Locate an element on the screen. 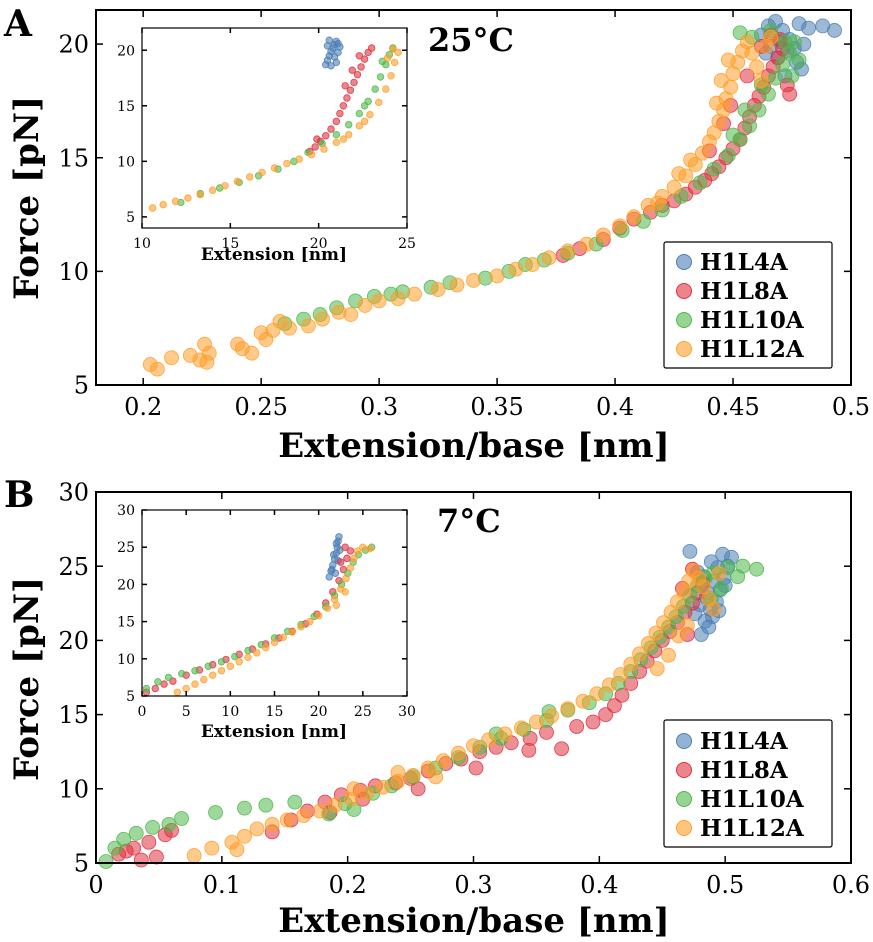 The width and height of the screenshot is (873, 942). panel-b-y-tick-label-4: 25 is located at coordinates (73, 567).